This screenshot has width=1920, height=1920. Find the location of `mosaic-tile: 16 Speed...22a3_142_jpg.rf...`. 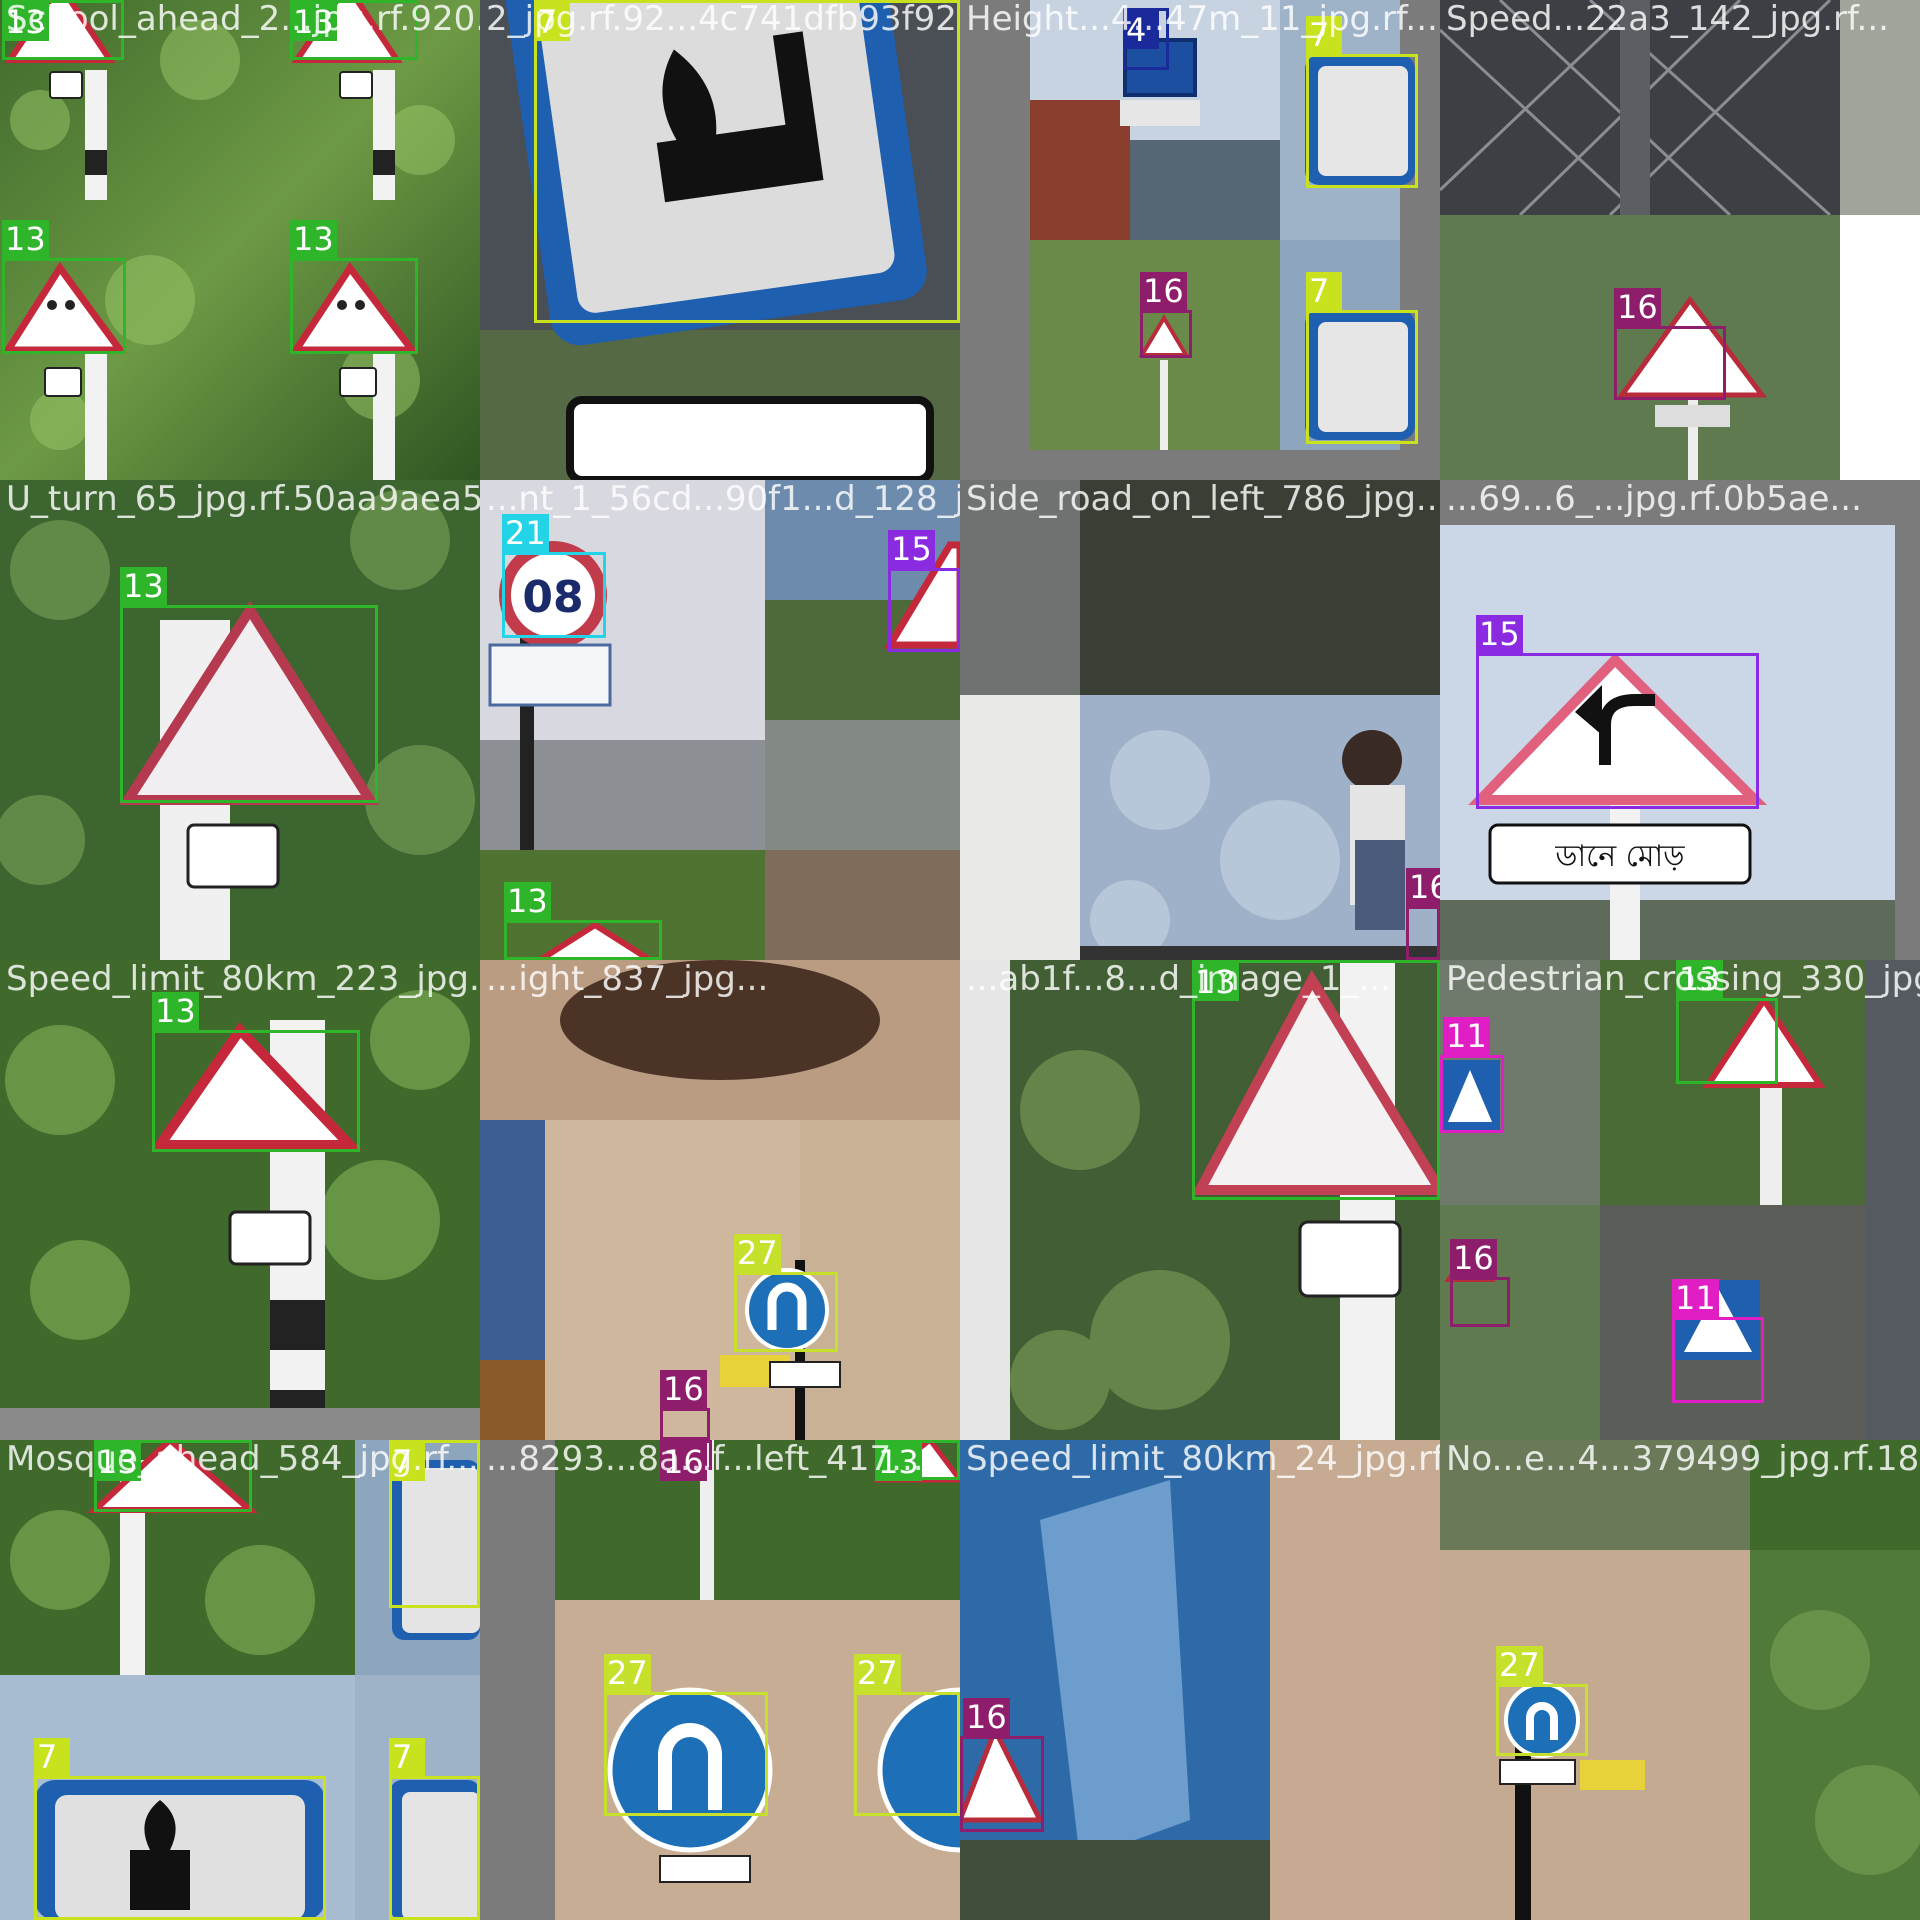

mosaic-tile: 16 Speed...22a3_142_jpg.rf... is located at coordinates (1680, 240).